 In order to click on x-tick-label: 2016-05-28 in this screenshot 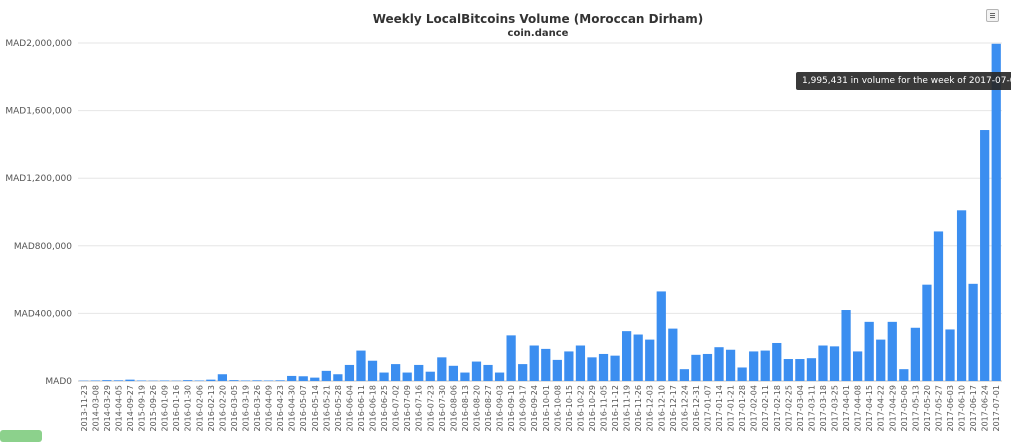, I will do `click(338, 408)`.